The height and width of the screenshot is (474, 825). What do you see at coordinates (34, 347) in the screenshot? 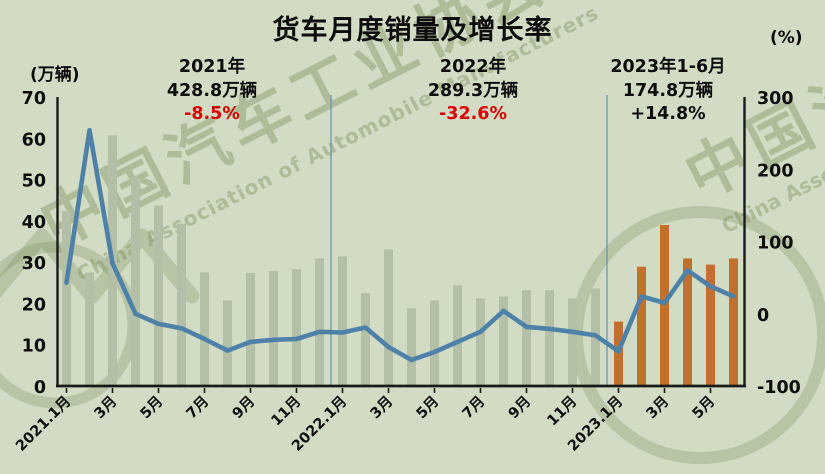
I see `left-axis-tick-label: 10` at bounding box center [34, 347].